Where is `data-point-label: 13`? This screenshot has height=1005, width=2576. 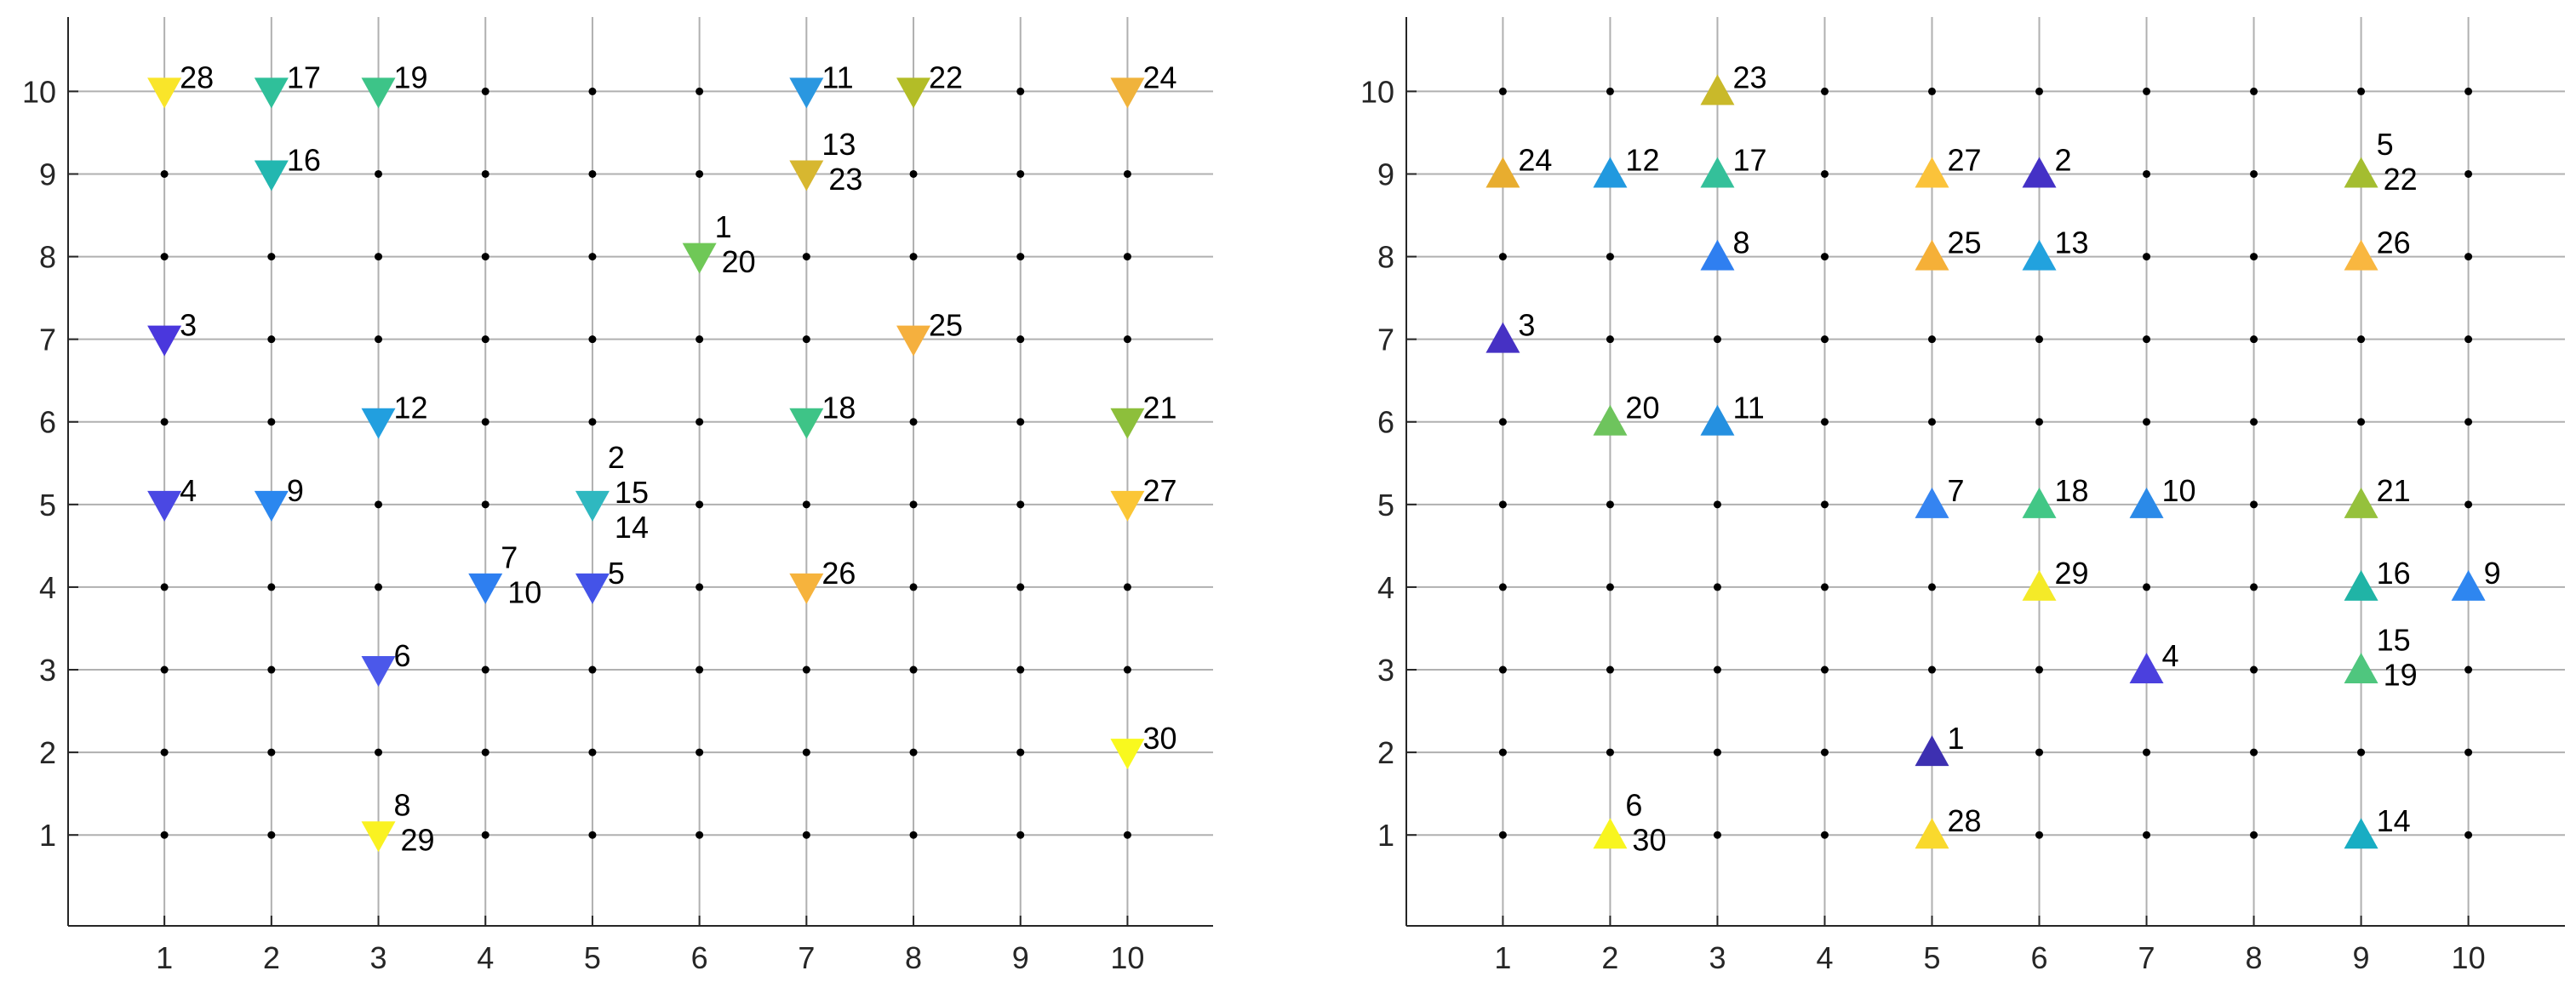
data-point-label: 13 is located at coordinates (2072, 243).